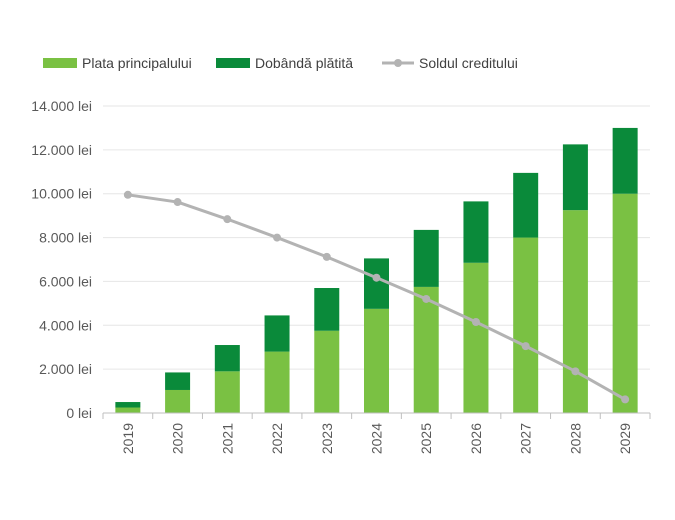  What do you see at coordinates (227, 438) in the screenshot?
I see `x-tick-label: 2021` at bounding box center [227, 438].